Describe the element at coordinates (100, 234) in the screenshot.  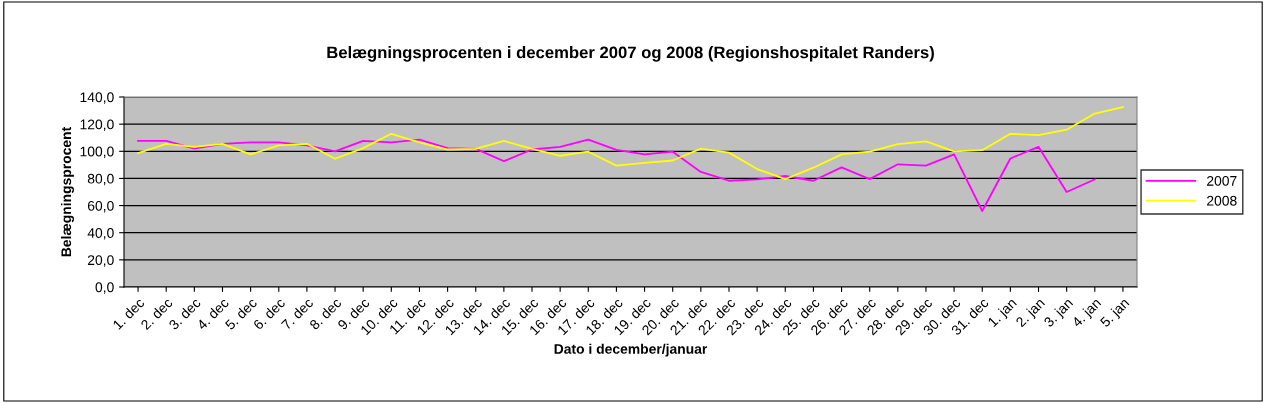
I see `y-tick-label: 40,0` at that location.